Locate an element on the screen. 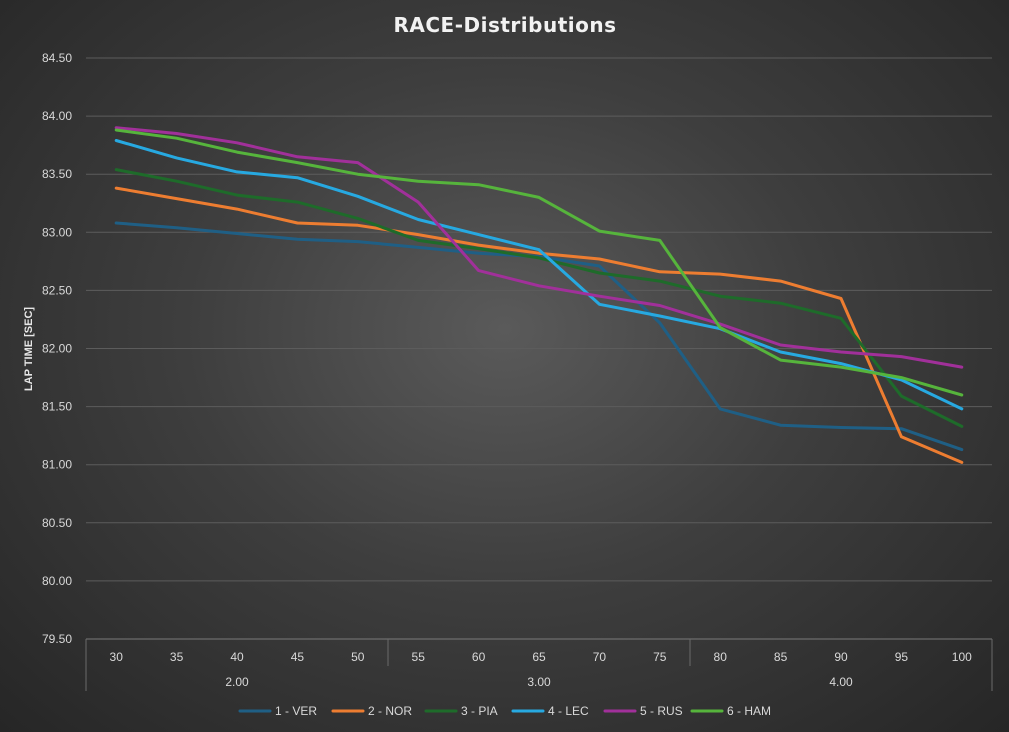  x-tick-label: 45 is located at coordinates (298, 657).